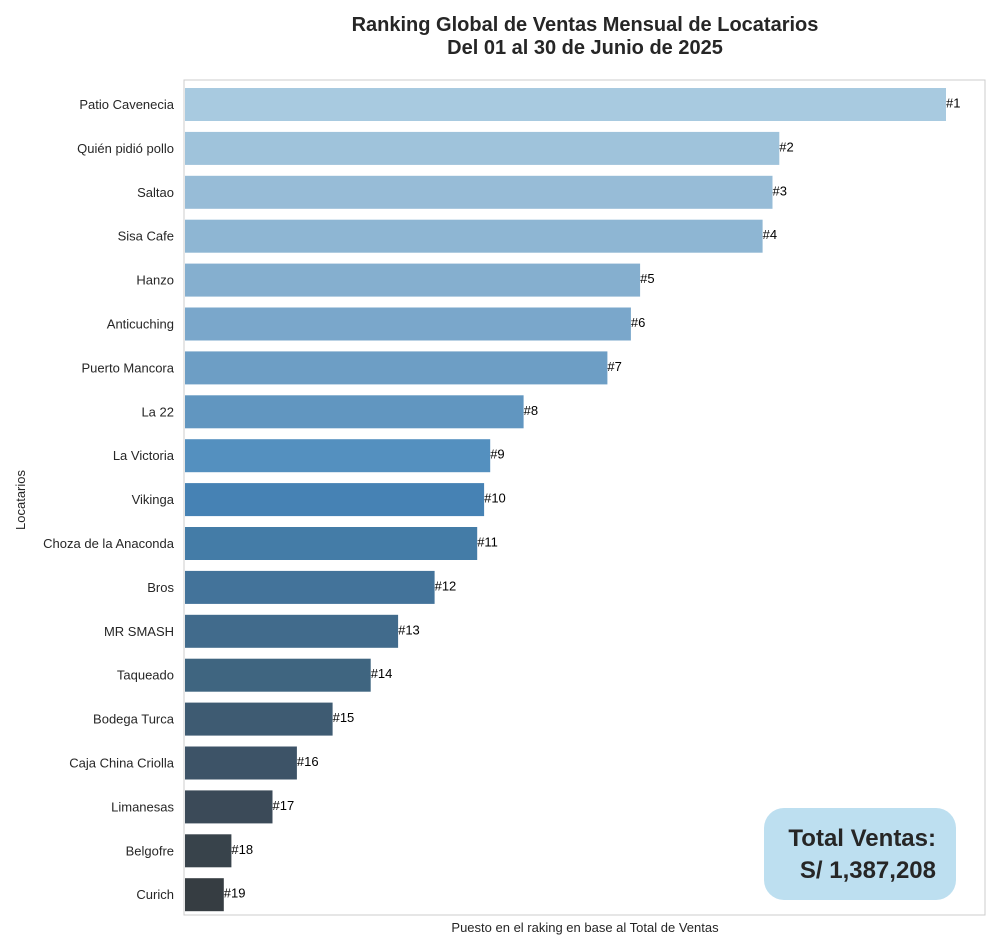 This screenshot has width=1000, height=950. What do you see at coordinates (160, 587) in the screenshot?
I see `y-tick-label: Bros` at bounding box center [160, 587].